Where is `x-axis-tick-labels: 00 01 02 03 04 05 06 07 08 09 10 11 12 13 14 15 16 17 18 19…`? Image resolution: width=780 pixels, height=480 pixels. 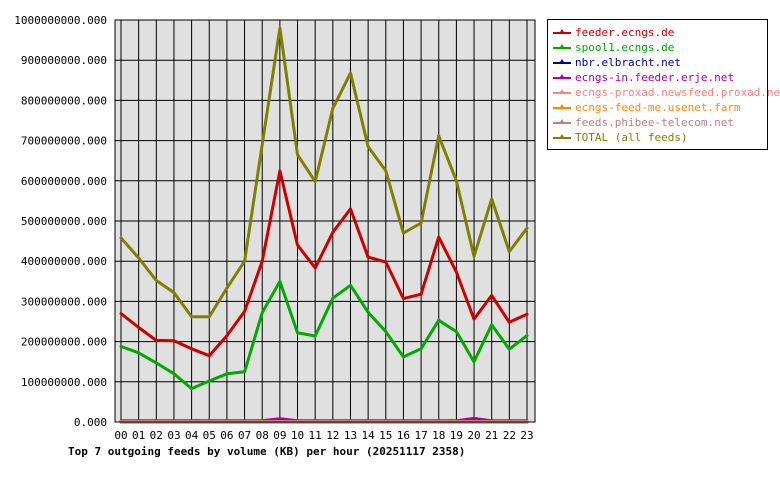 x-axis-tick-labels: 00 01 02 03 04 05 06 07 08 09 10 11 12 13 14 15 16 17 18 19… is located at coordinates (323, 435).